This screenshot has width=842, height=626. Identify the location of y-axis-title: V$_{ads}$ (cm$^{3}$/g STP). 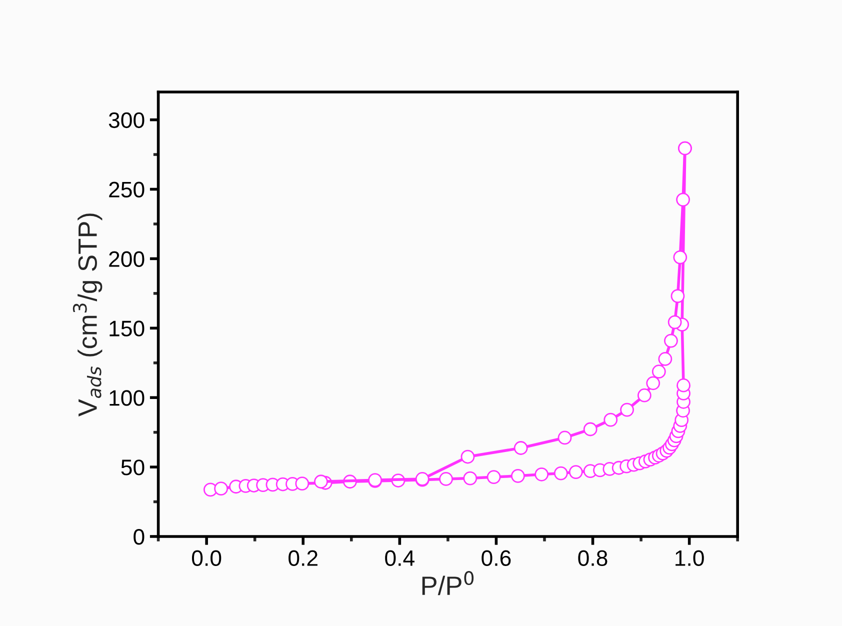
(87, 315).